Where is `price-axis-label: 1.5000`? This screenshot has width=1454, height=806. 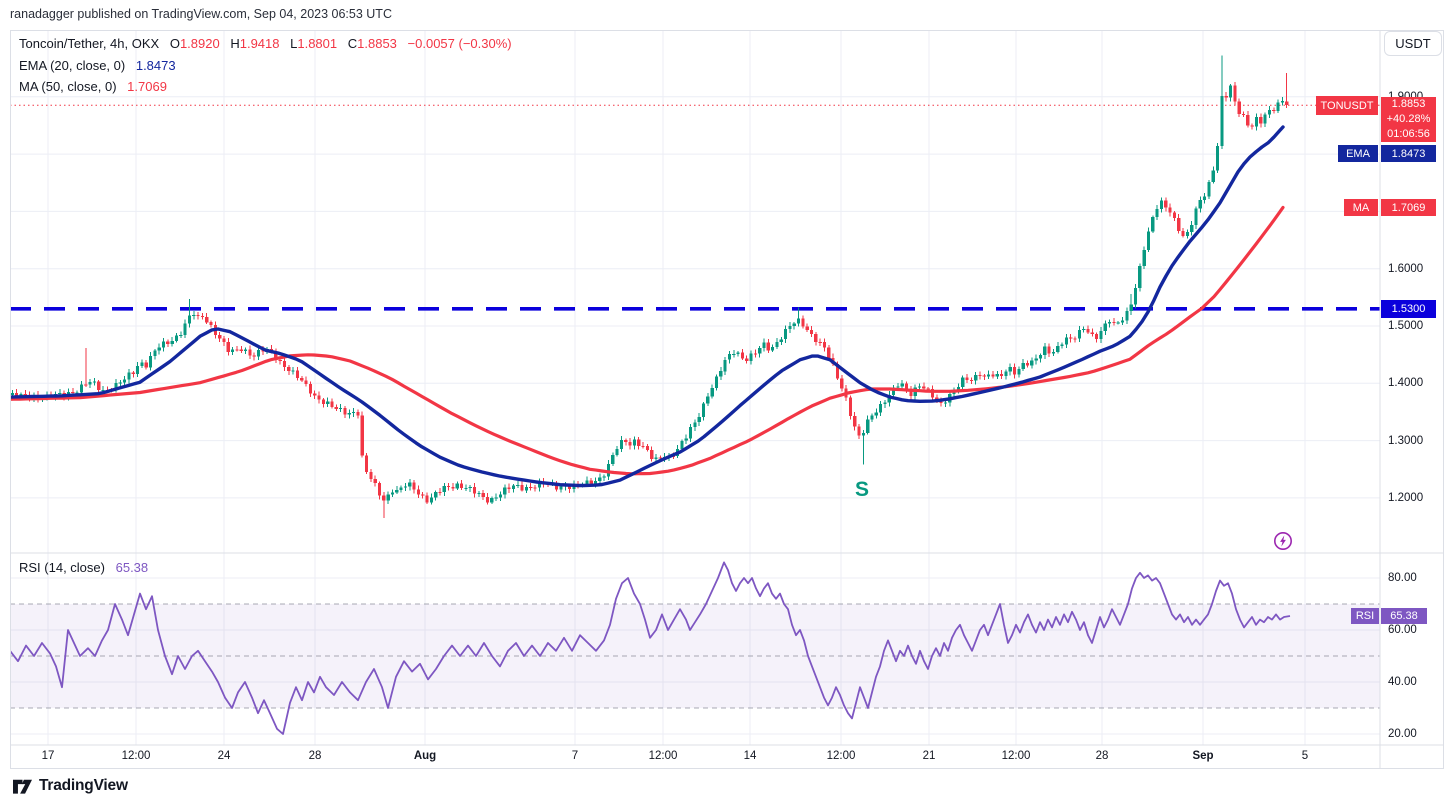 price-axis-label: 1.5000 is located at coordinates (1406, 326).